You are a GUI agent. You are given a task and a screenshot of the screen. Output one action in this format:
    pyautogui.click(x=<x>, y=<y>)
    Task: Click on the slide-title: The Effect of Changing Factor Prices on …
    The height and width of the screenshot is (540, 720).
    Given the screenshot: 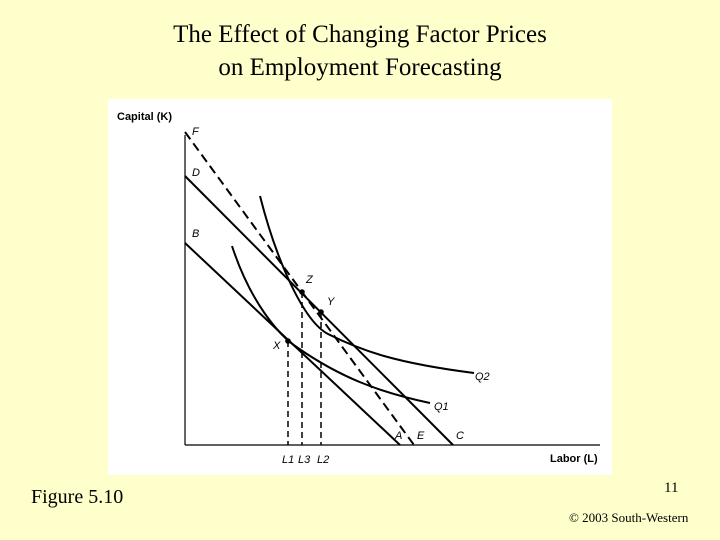 What is the action you would take?
    pyautogui.click(x=360, y=51)
    